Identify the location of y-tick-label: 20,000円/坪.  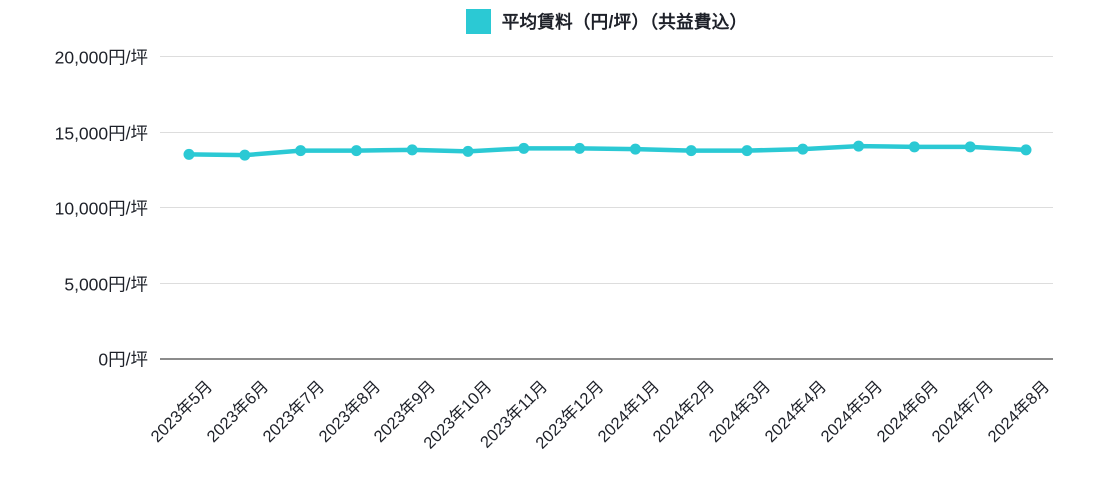
(101, 57).